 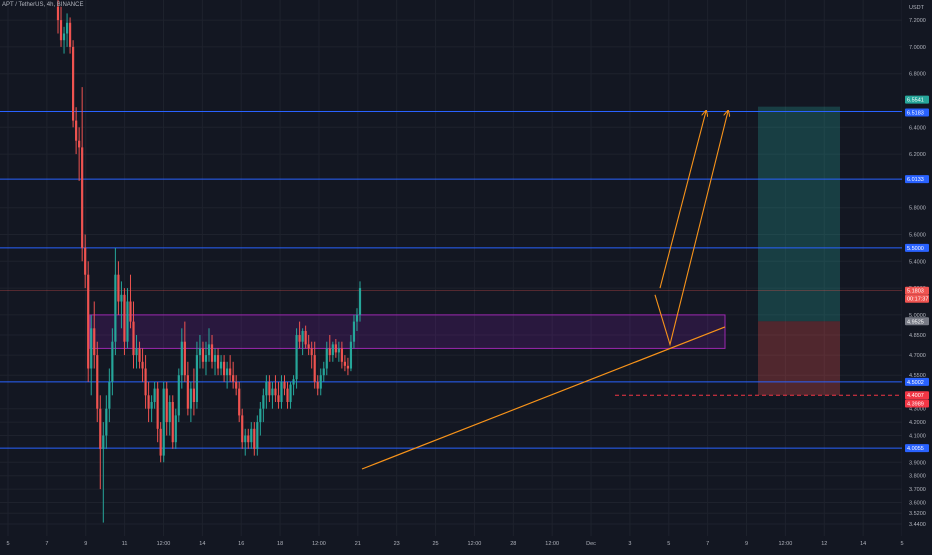 I want to click on target-zone, so click(x=799, y=214).